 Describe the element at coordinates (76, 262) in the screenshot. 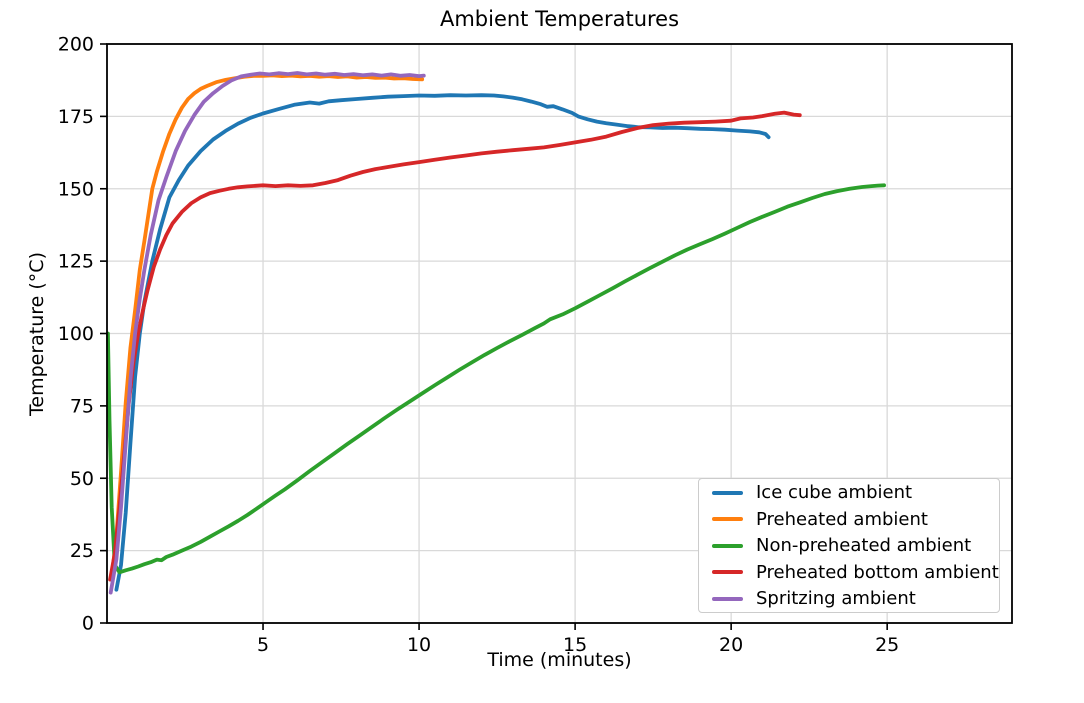

I see `y-tick-label: 125` at that location.